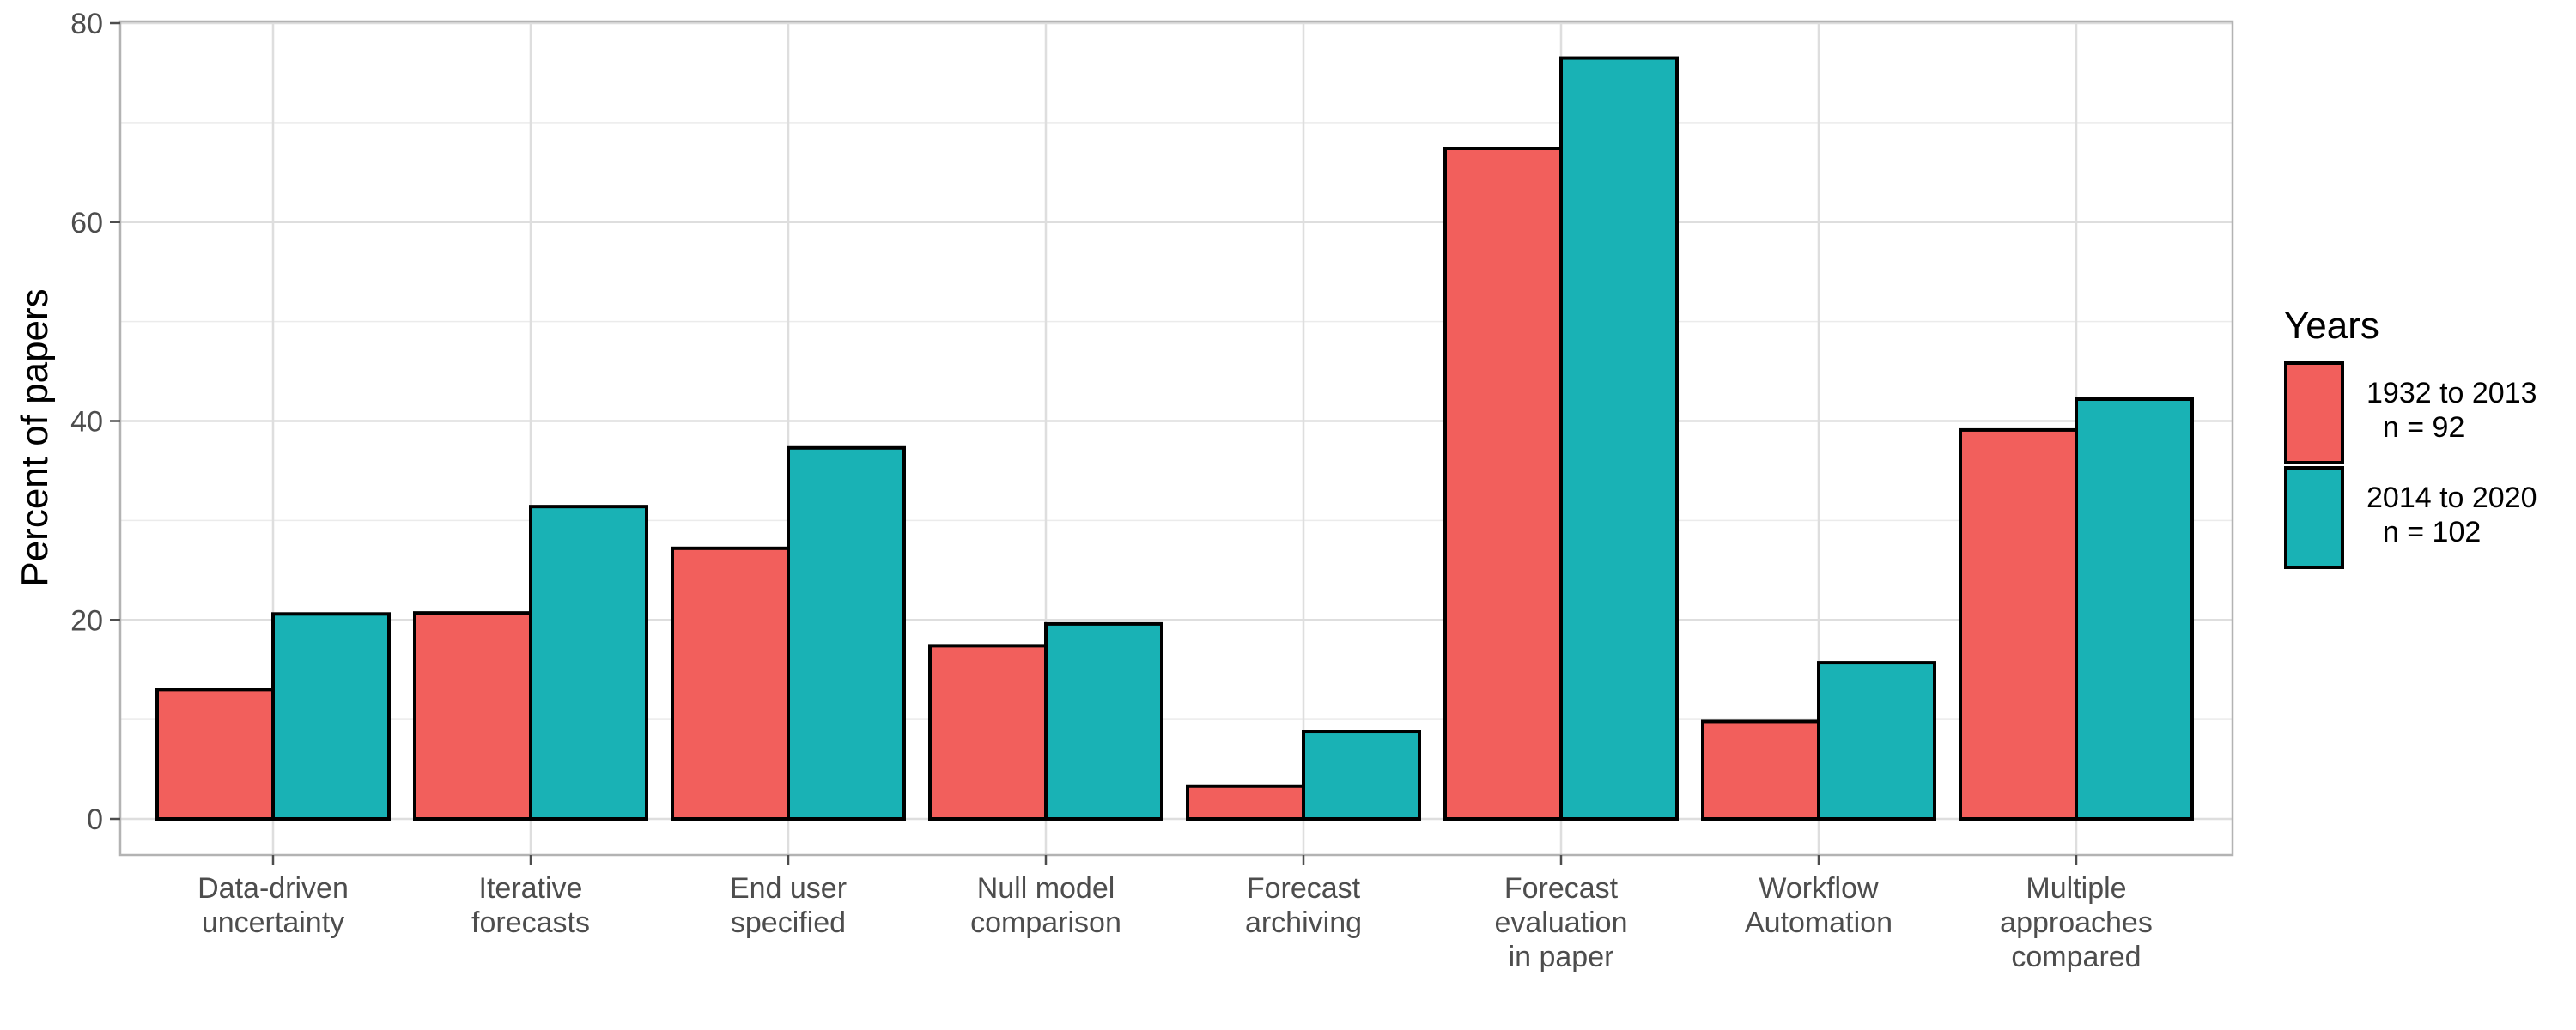 This screenshot has width=2576, height=1030. Describe the element at coordinates (2076, 922) in the screenshot. I see `x-tick-label: Multiple approaches compared` at that location.